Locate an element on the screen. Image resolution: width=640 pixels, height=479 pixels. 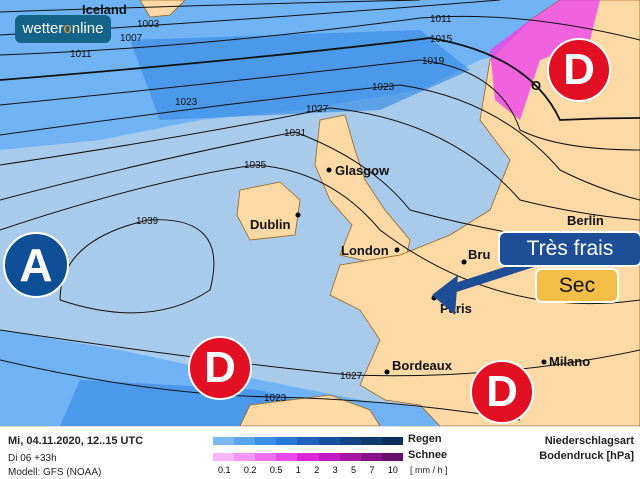
snow-area is located at coordinates (545, 60).